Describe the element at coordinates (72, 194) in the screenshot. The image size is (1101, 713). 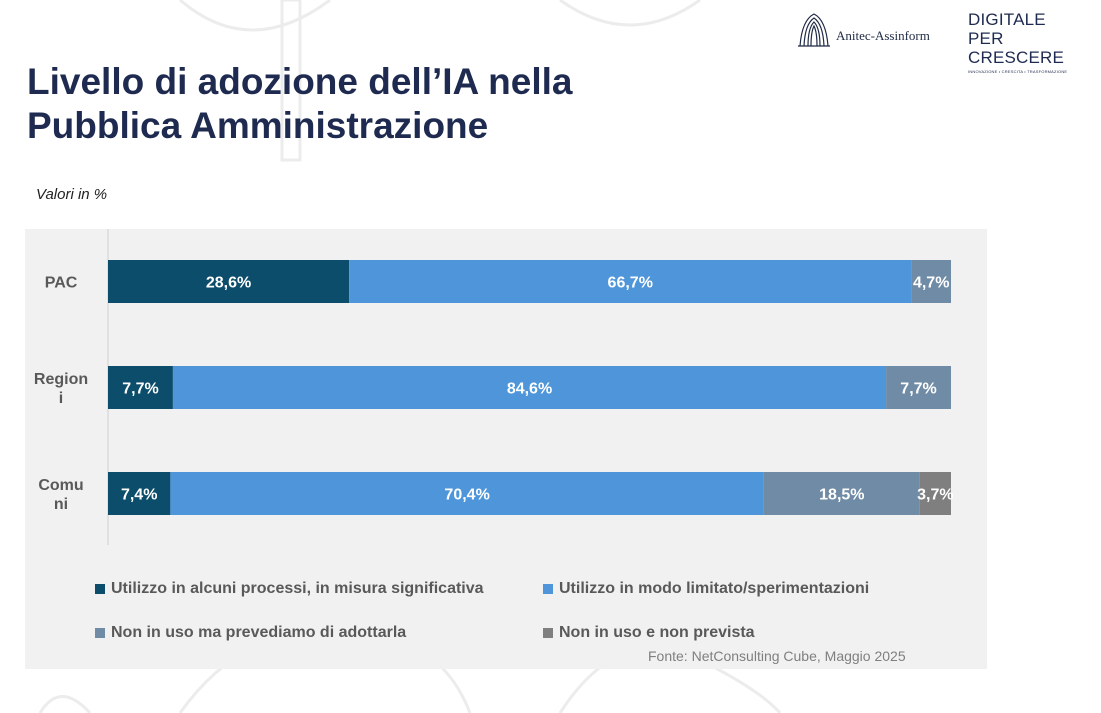
I see `chart-subtitle: Valori in %` at that location.